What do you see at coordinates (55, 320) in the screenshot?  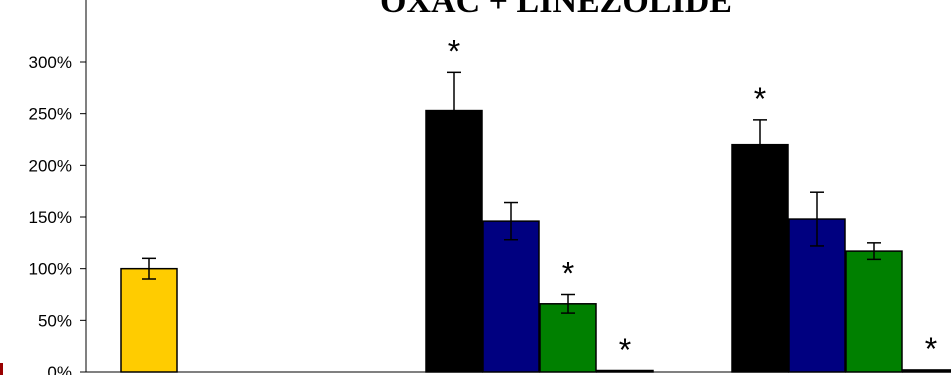 I see `y-tick-label: 50%` at bounding box center [55, 320].